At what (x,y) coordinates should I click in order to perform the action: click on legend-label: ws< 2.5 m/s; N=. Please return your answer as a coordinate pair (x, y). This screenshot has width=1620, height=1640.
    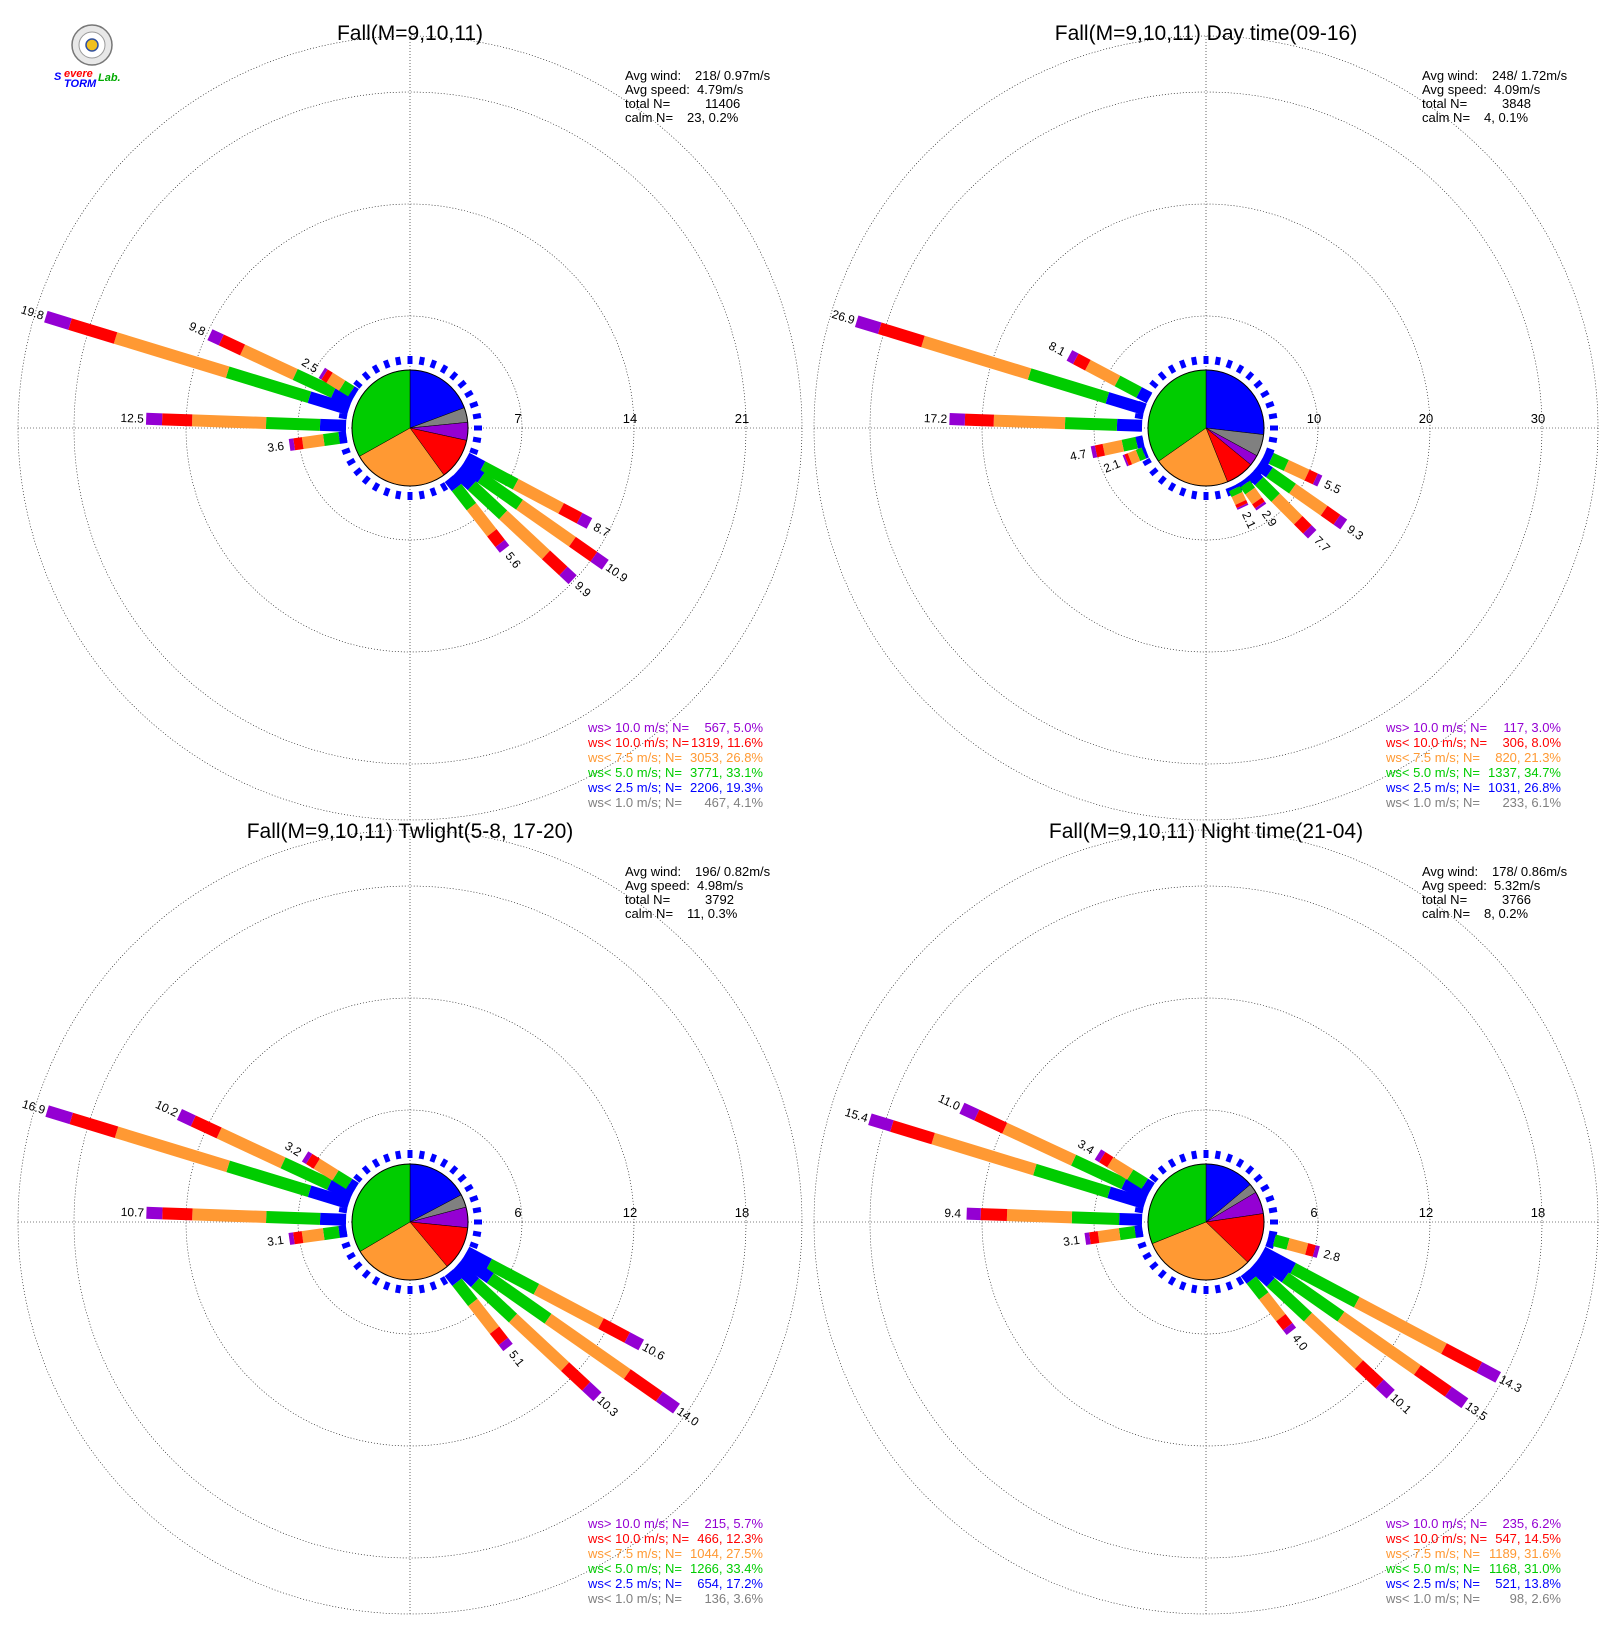
    Looking at the image, I should click on (1432, 787).